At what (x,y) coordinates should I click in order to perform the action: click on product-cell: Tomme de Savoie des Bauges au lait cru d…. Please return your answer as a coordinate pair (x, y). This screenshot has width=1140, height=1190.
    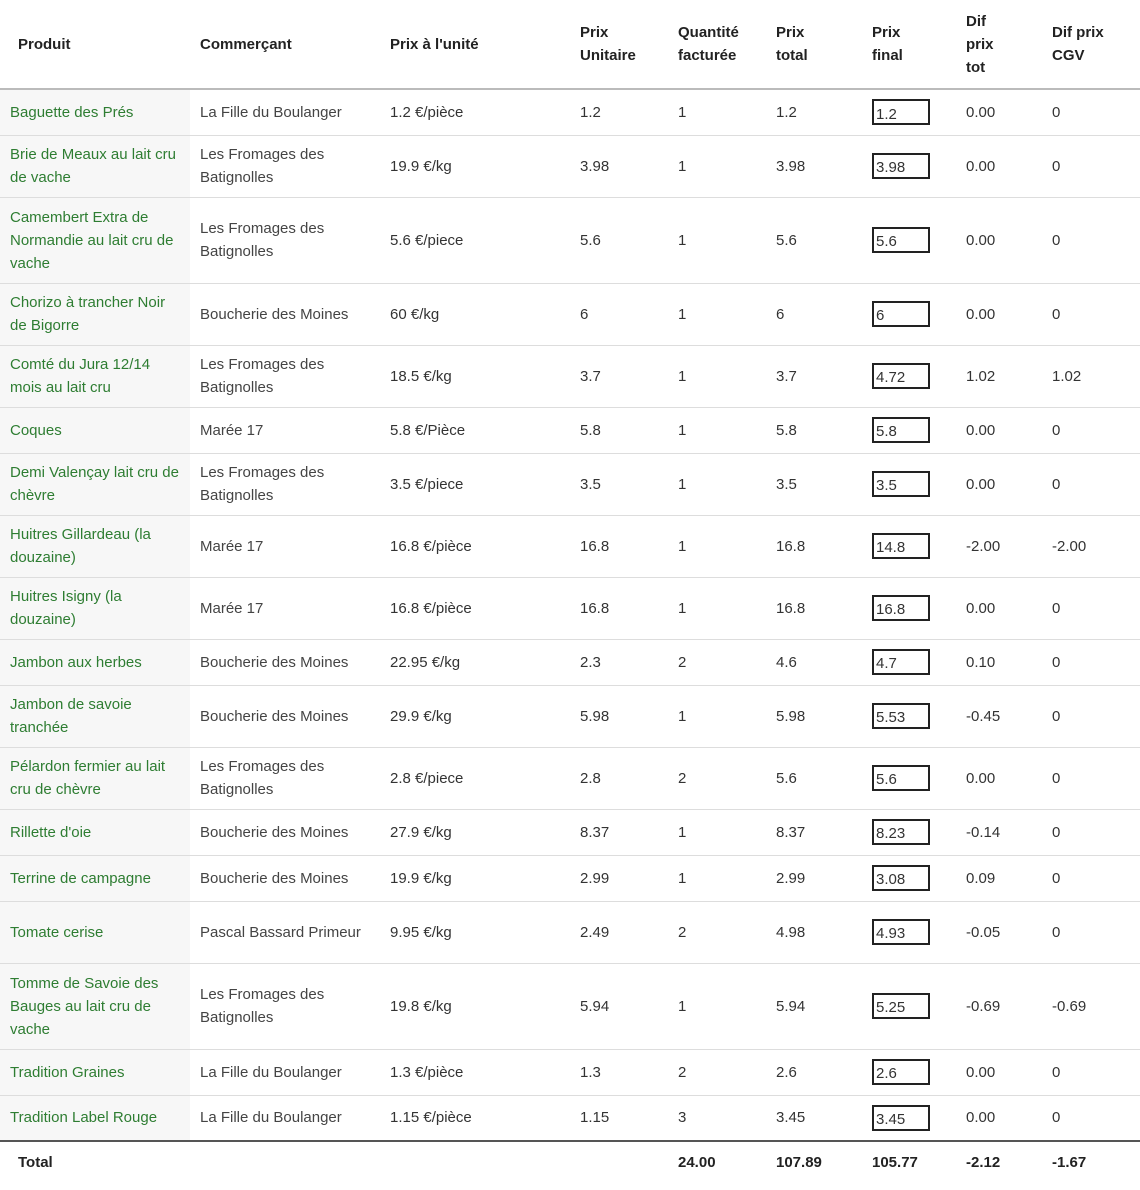
    Looking at the image, I should click on (95, 1005).